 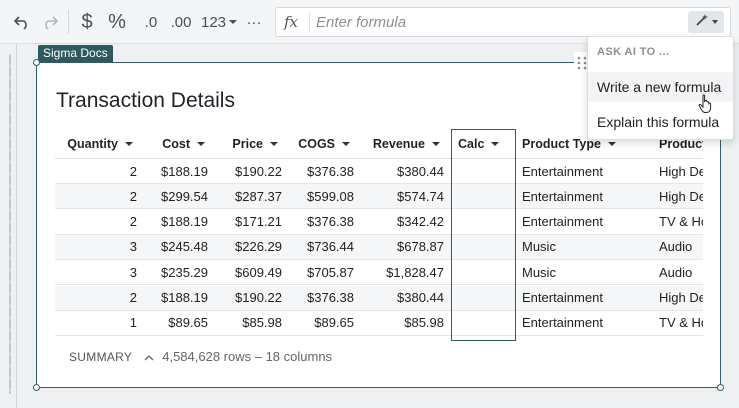 What do you see at coordinates (330, 247) in the screenshot?
I see `cell-cogs: $736.44` at bounding box center [330, 247].